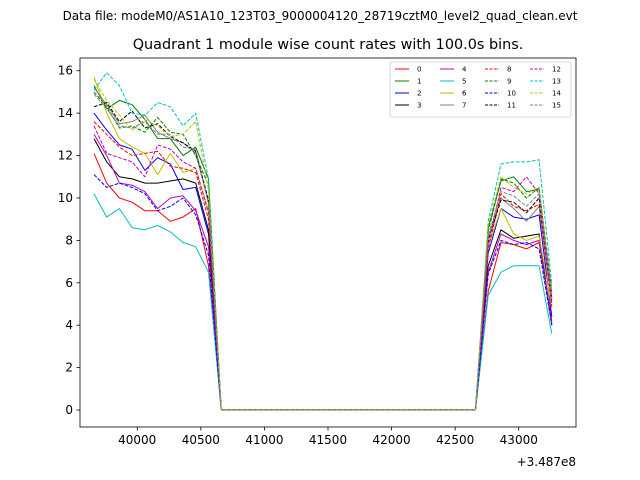  I want to click on legend-label-15: 15, so click(556, 106).